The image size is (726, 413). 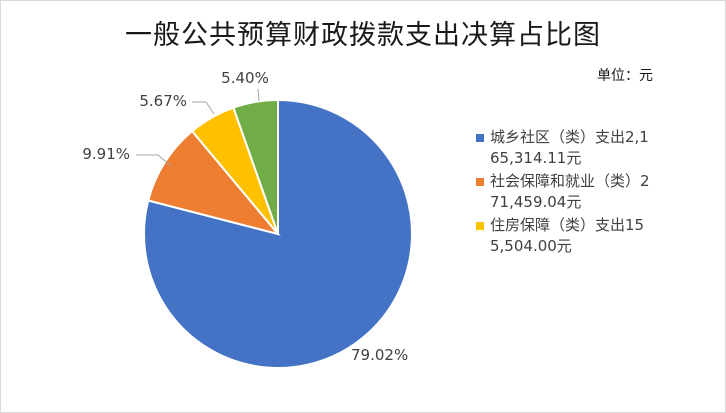 I want to click on data-label-other: 5.40%, so click(x=245, y=78).